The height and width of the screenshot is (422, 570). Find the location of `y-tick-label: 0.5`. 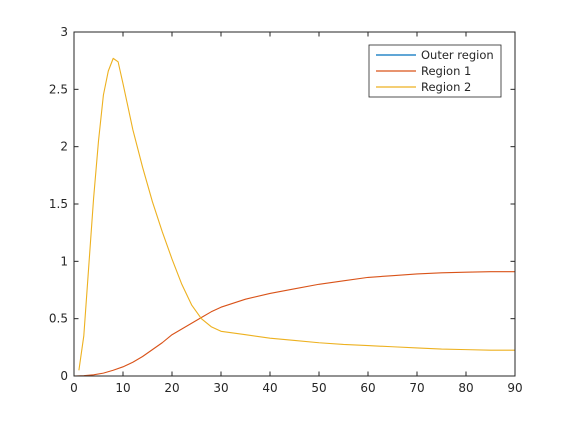

y-tick-label: 0.5 is located at coordinates (58, 319).